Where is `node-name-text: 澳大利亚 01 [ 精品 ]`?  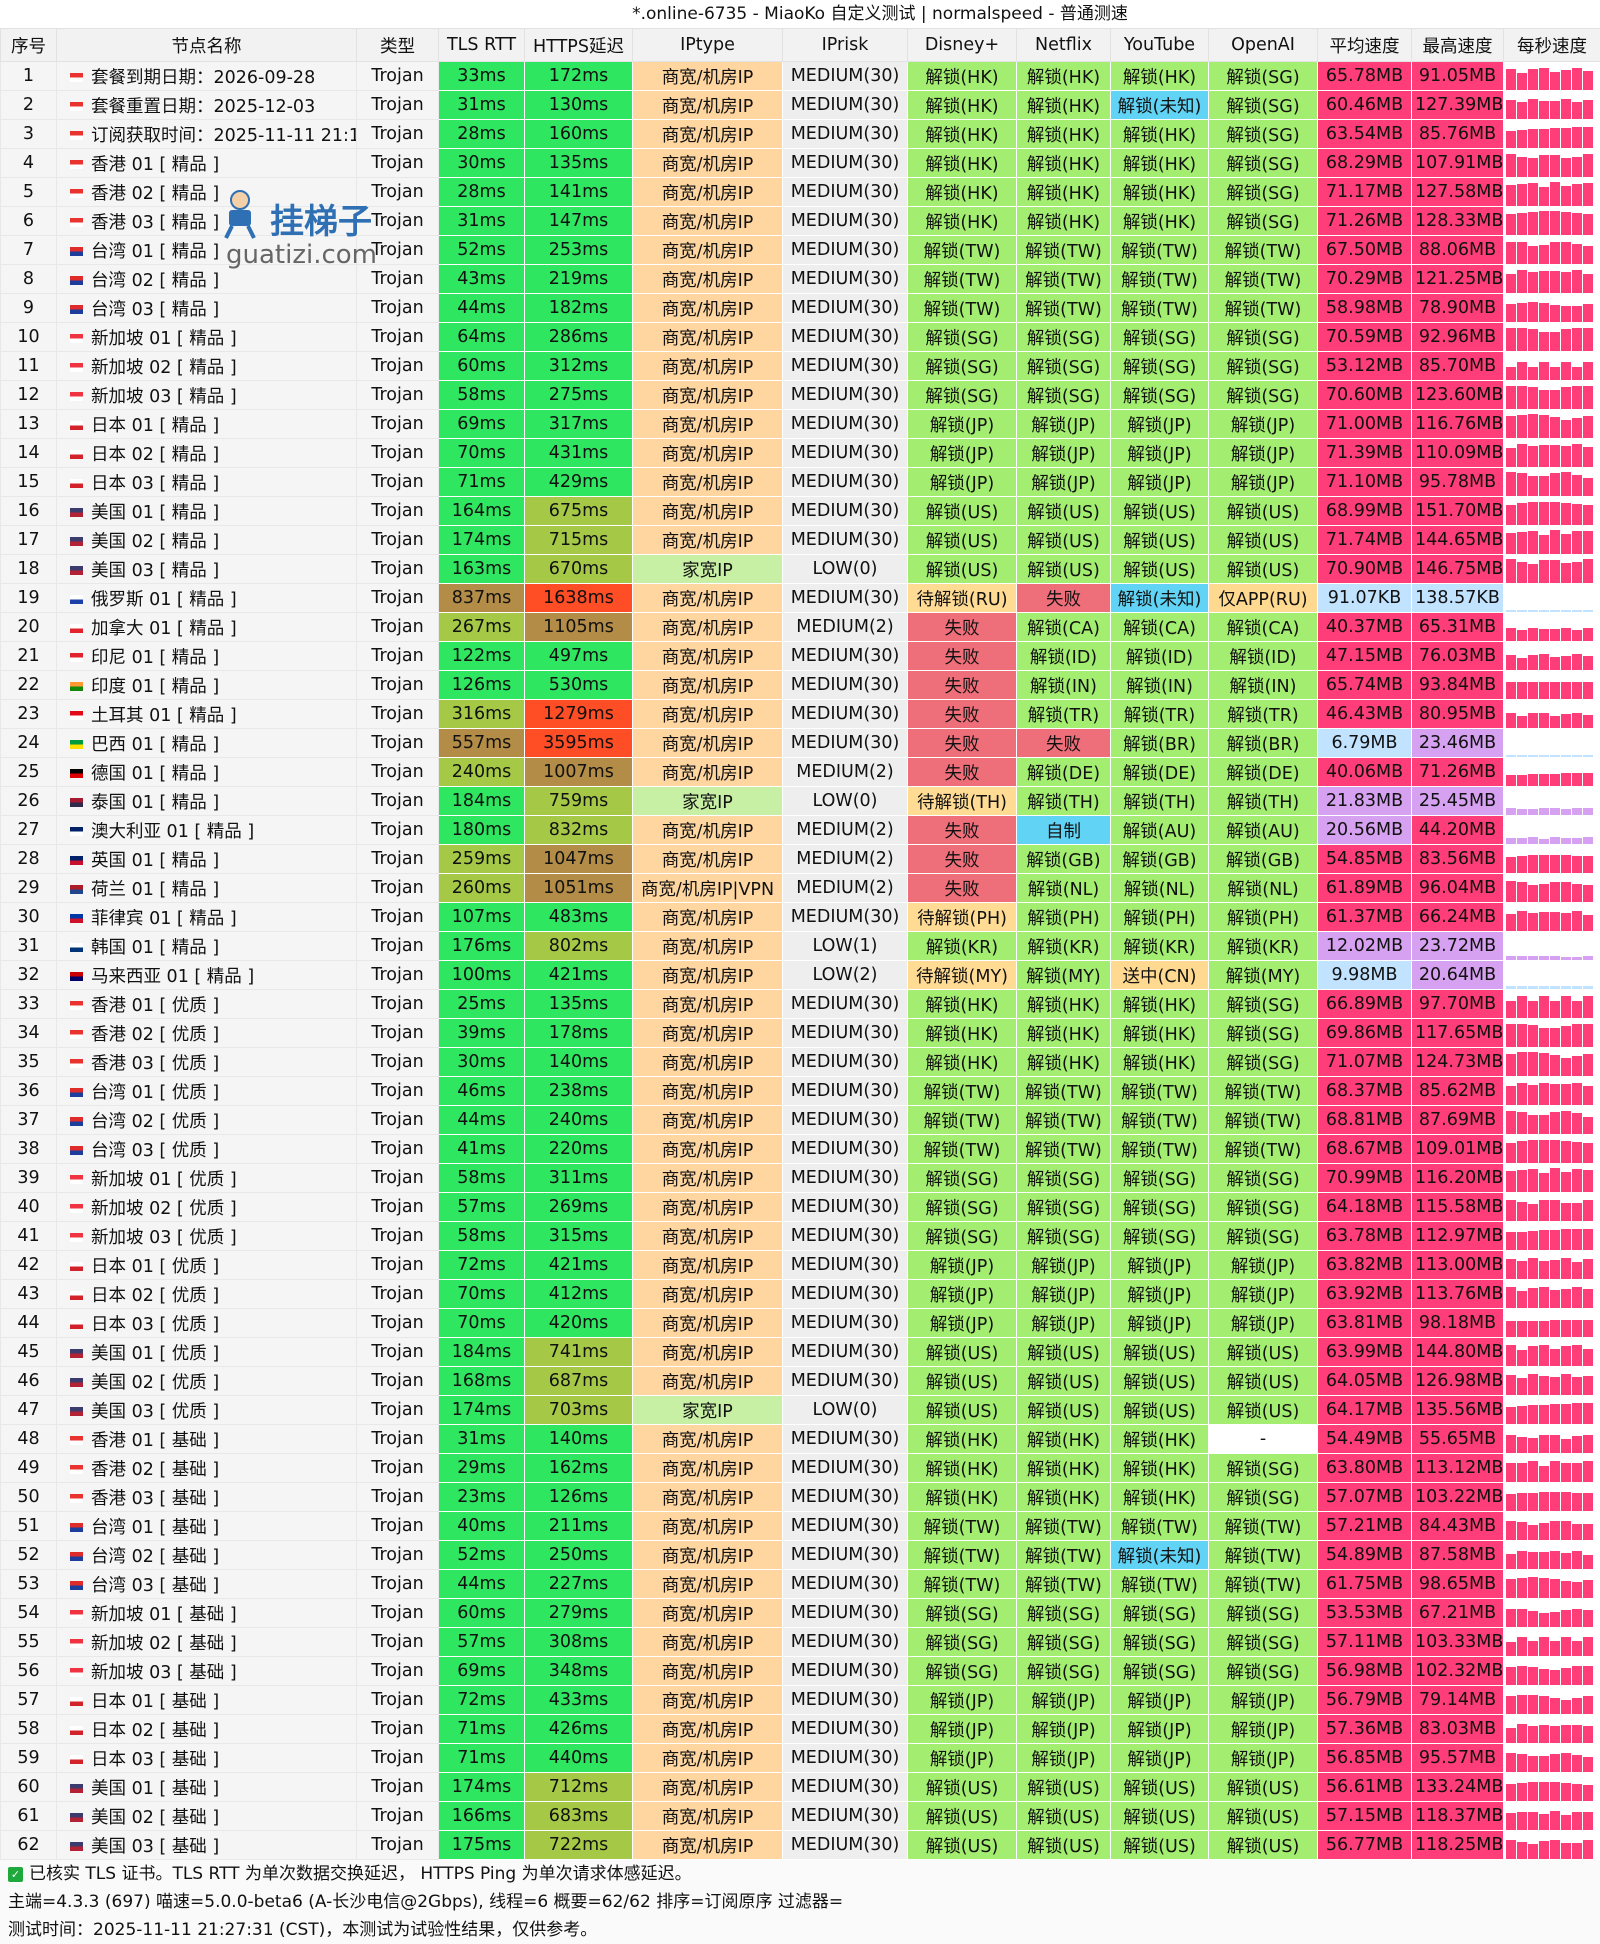 node-name-text: 澳大利亚 01 [ 精品 ] is located at coordinates (172, 832).